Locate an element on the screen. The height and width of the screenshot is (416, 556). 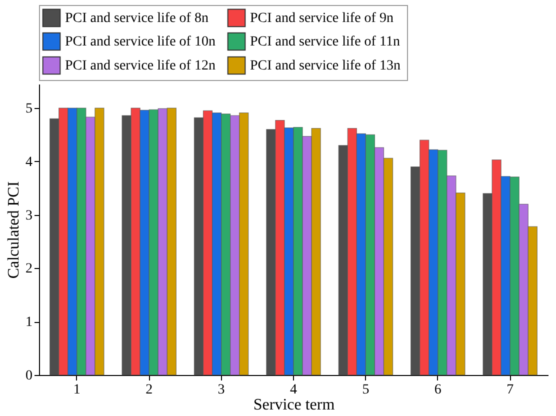
x-tick-label: 5 is located at coordinates (366, 390).